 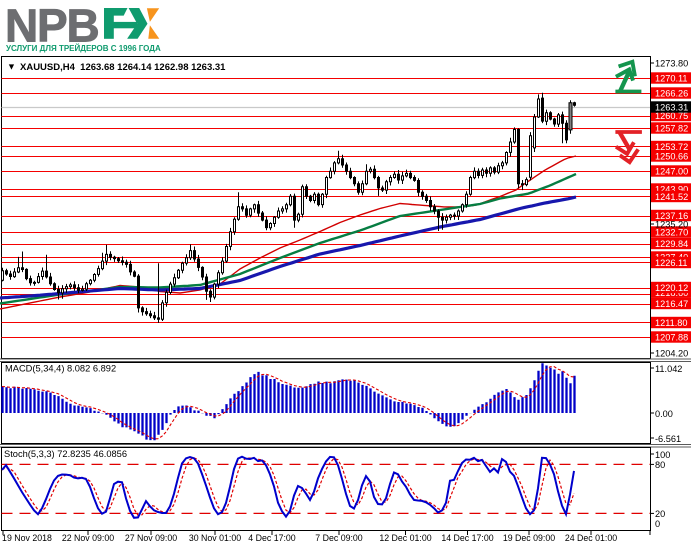 What do you see at coordinates (671, 64) in the screenshot?
I see `svg-text: 1273.80` at bounding box center [671, 64].